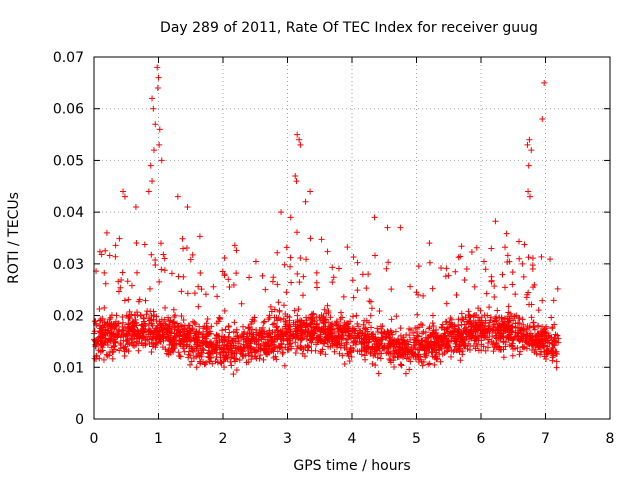 This screenshot has width=640, height=480. Describe the element at coordinates (79, 420) in the screenshot. I see `y-tick-label: 0` at that location.